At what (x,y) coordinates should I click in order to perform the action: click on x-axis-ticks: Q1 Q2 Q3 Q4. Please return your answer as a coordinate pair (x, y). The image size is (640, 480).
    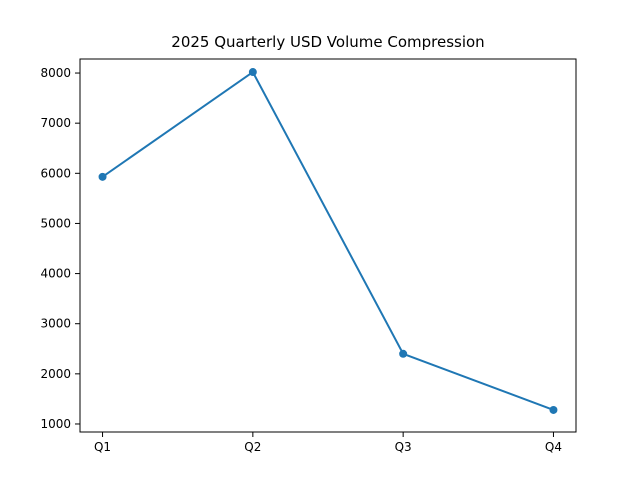
    Looking at the image, I should click on (328, 443).